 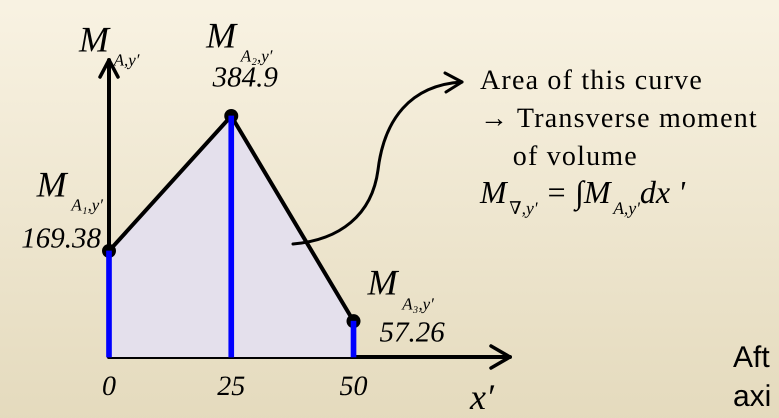 What do you see at coordinates (109, 386) in the screenshot?
I see `x-tick-label: 0` at bounding box center [109, 386].